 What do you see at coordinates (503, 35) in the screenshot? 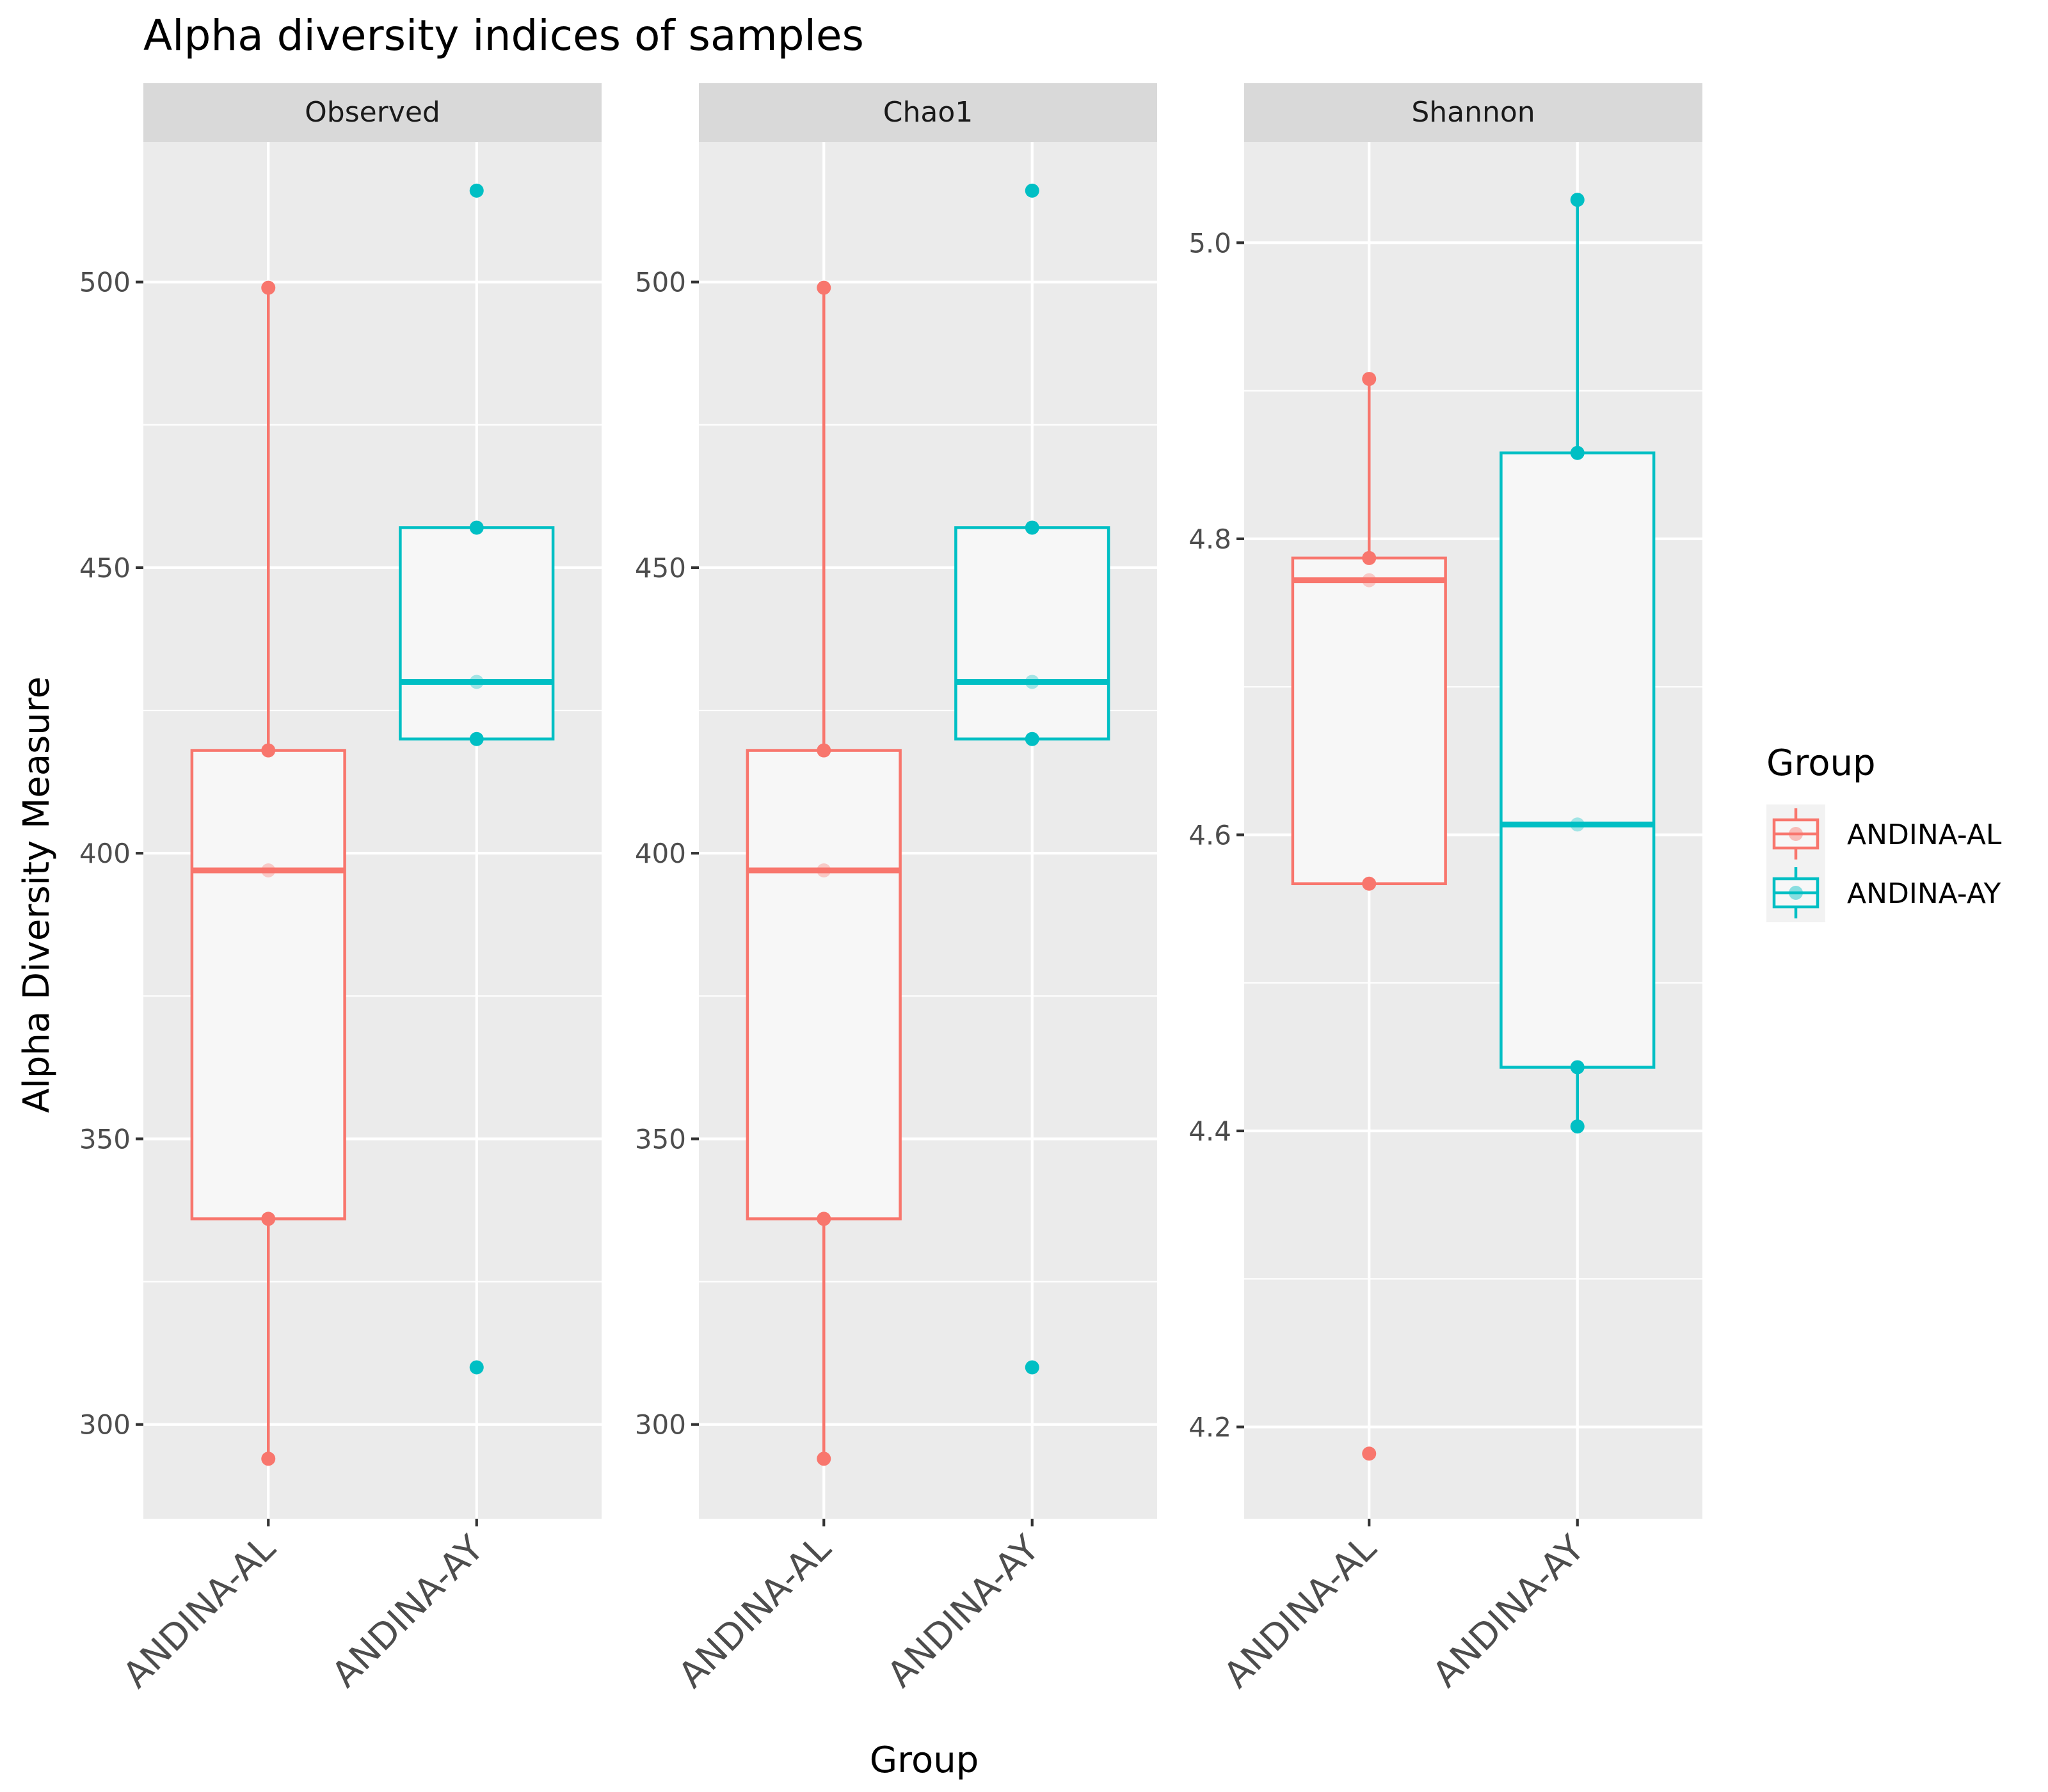
I see `chart-title: Alpha diversity indices of samples` at bounding box center [503, 35].